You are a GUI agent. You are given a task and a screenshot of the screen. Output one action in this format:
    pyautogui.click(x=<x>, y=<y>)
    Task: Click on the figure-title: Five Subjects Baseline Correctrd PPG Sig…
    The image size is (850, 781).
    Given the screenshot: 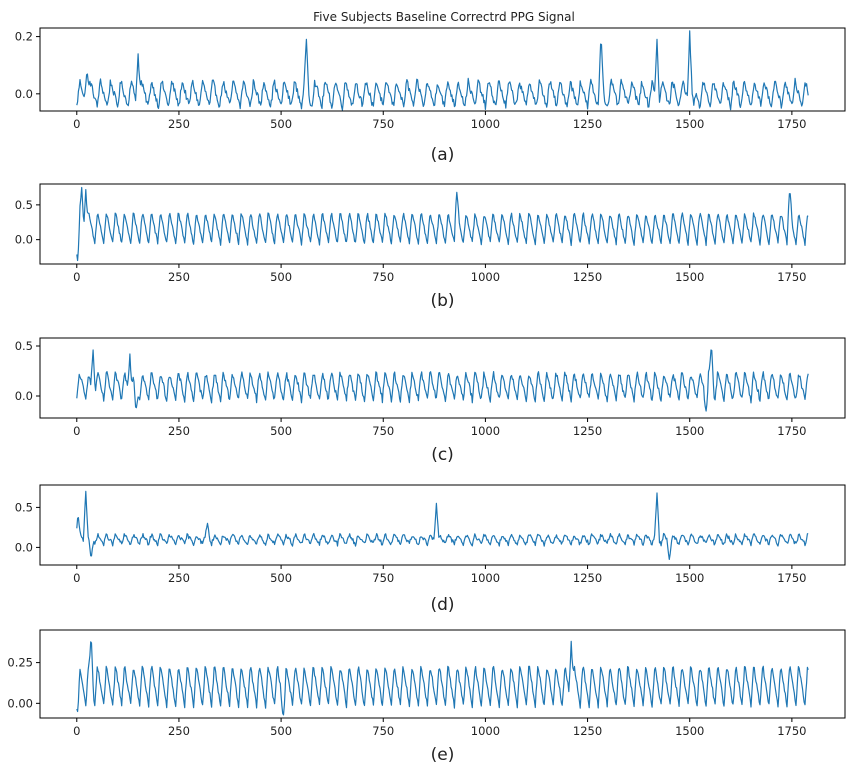 What is the action you would take?
    pyautogui.click(x=444, y=17)
    